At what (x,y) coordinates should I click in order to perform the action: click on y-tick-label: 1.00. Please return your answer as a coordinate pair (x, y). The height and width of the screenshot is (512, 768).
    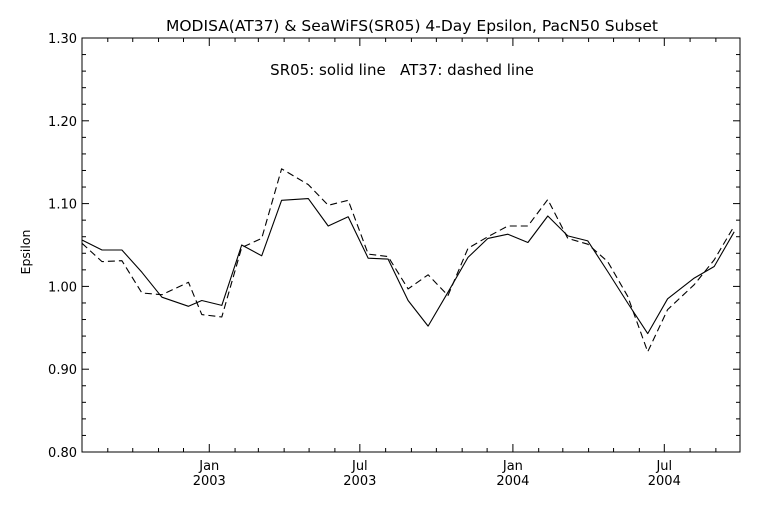
    Looking at the image, I should click on (62, 287).